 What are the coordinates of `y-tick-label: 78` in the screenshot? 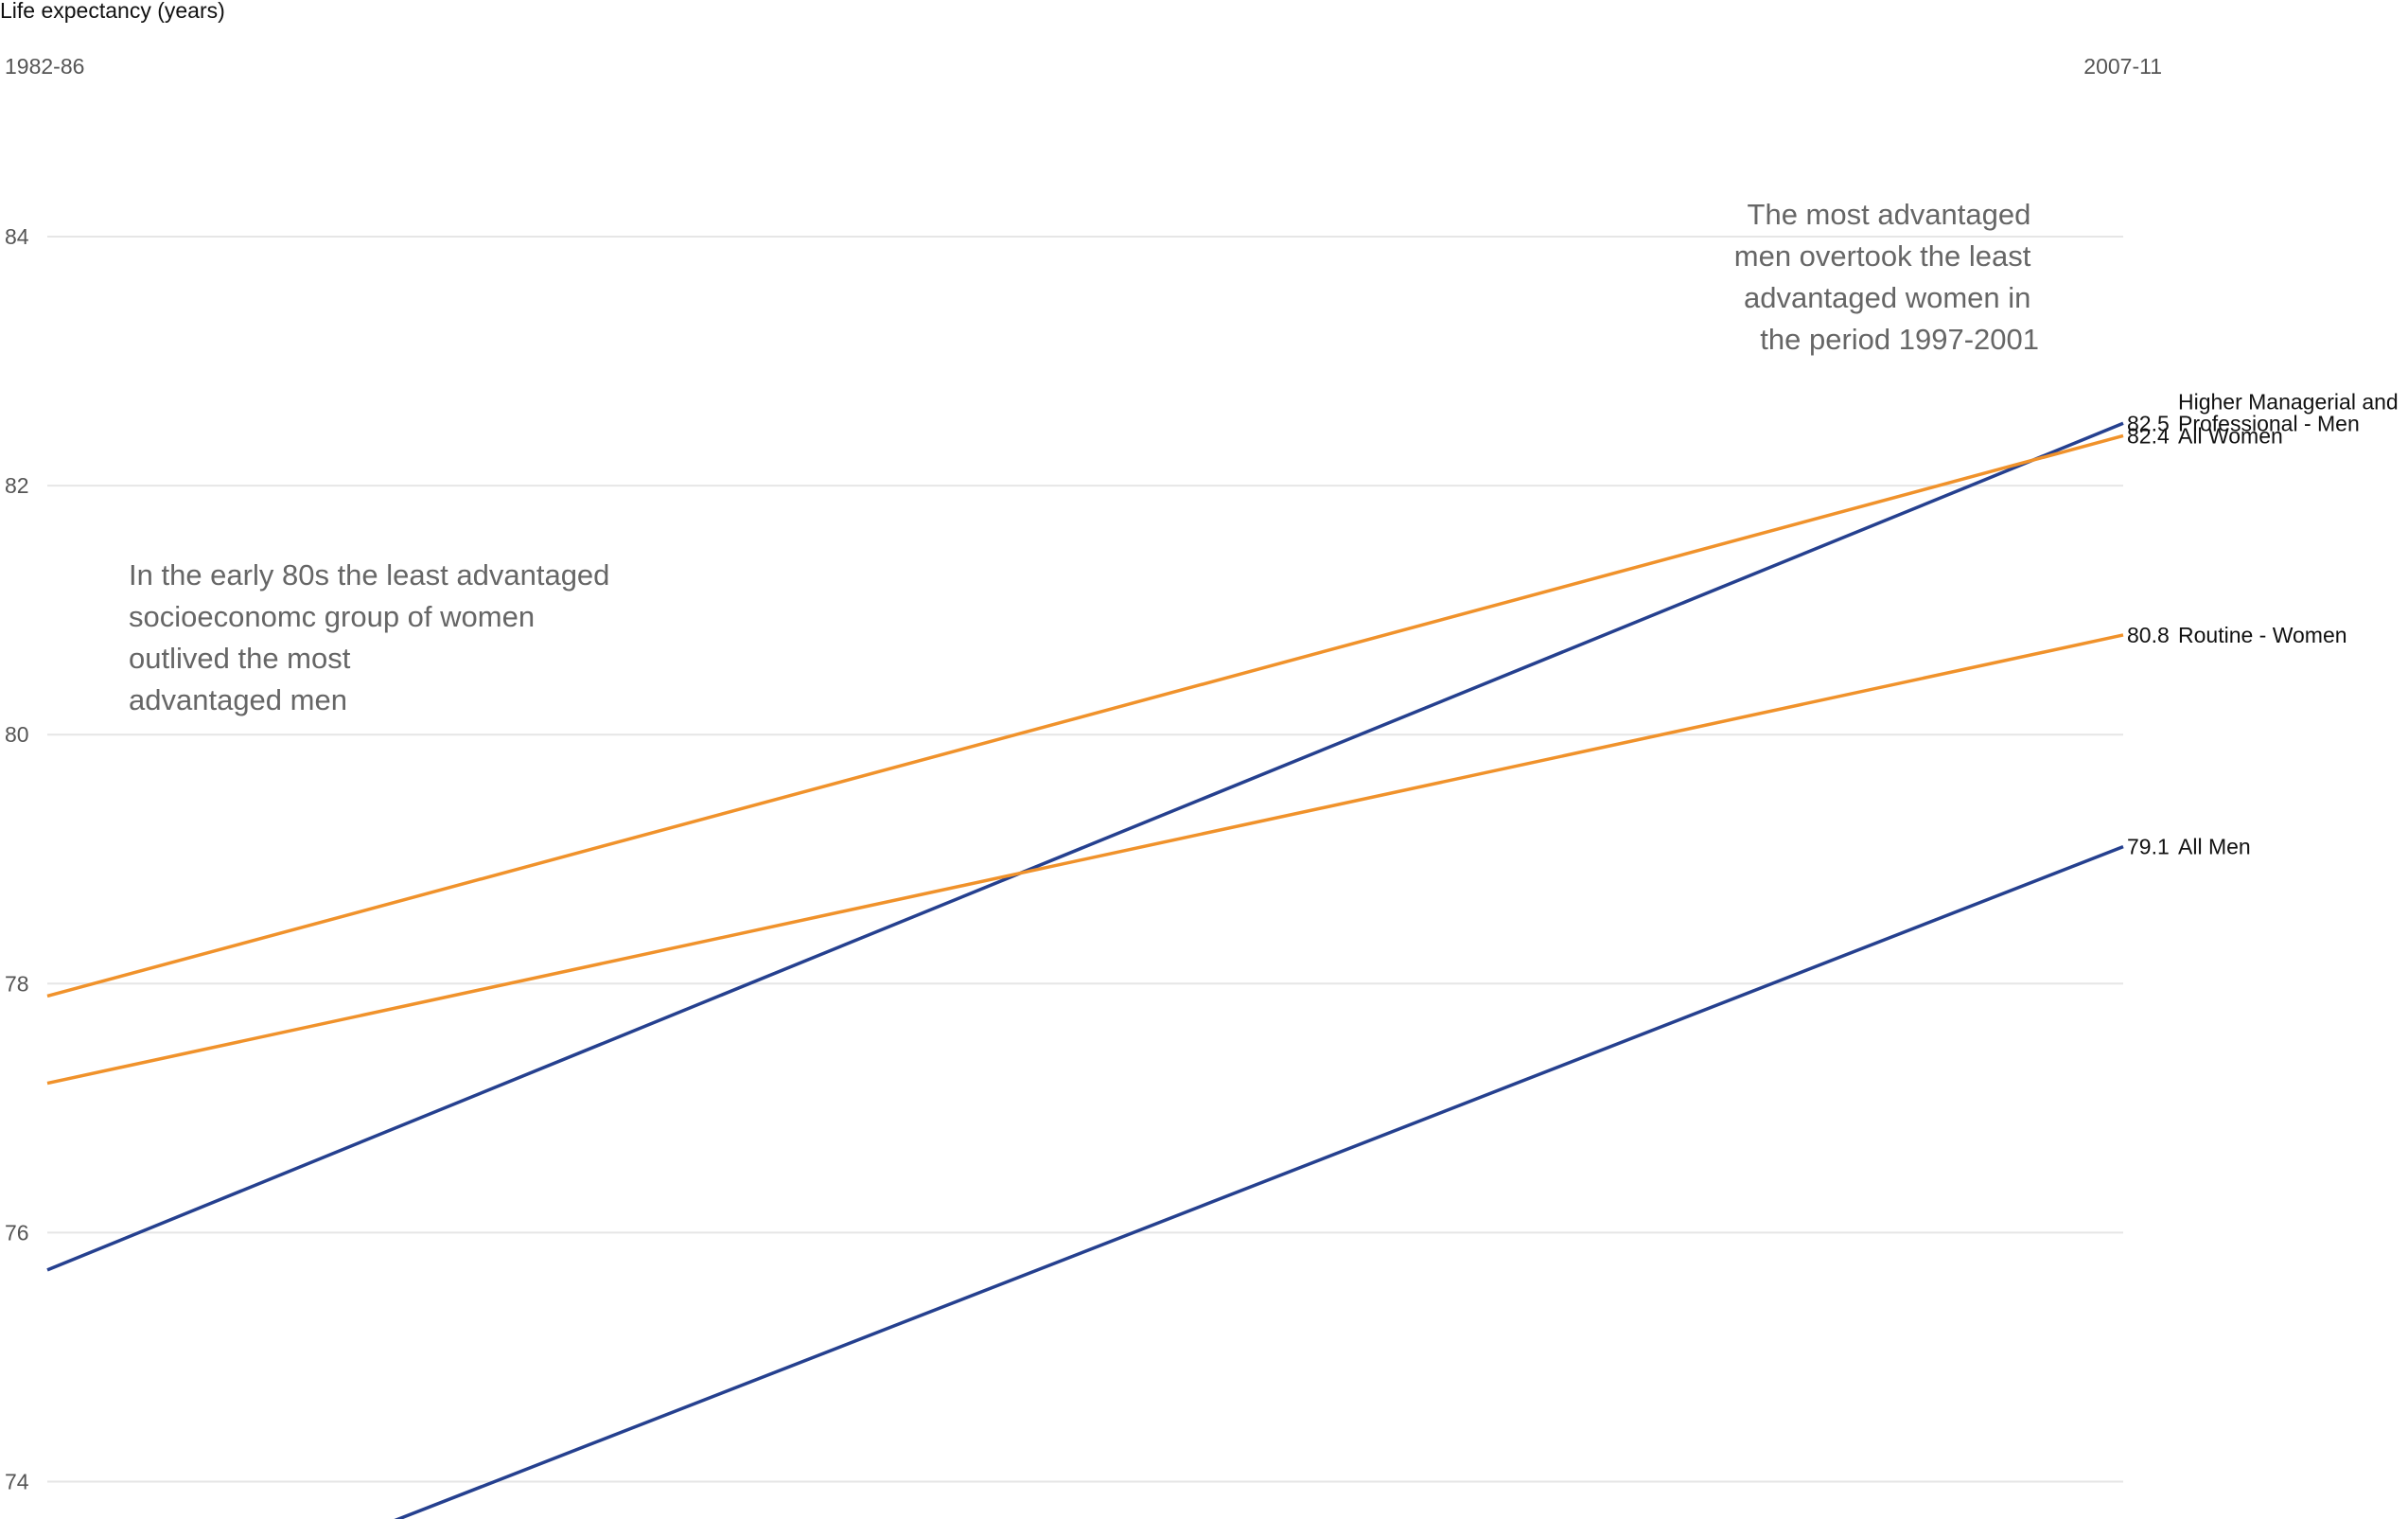 It's located at (17, 983).